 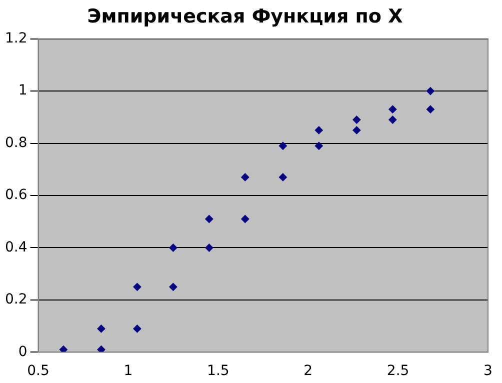 I want to click on x-tick-label: 0.5, so click(x=38, y=371).